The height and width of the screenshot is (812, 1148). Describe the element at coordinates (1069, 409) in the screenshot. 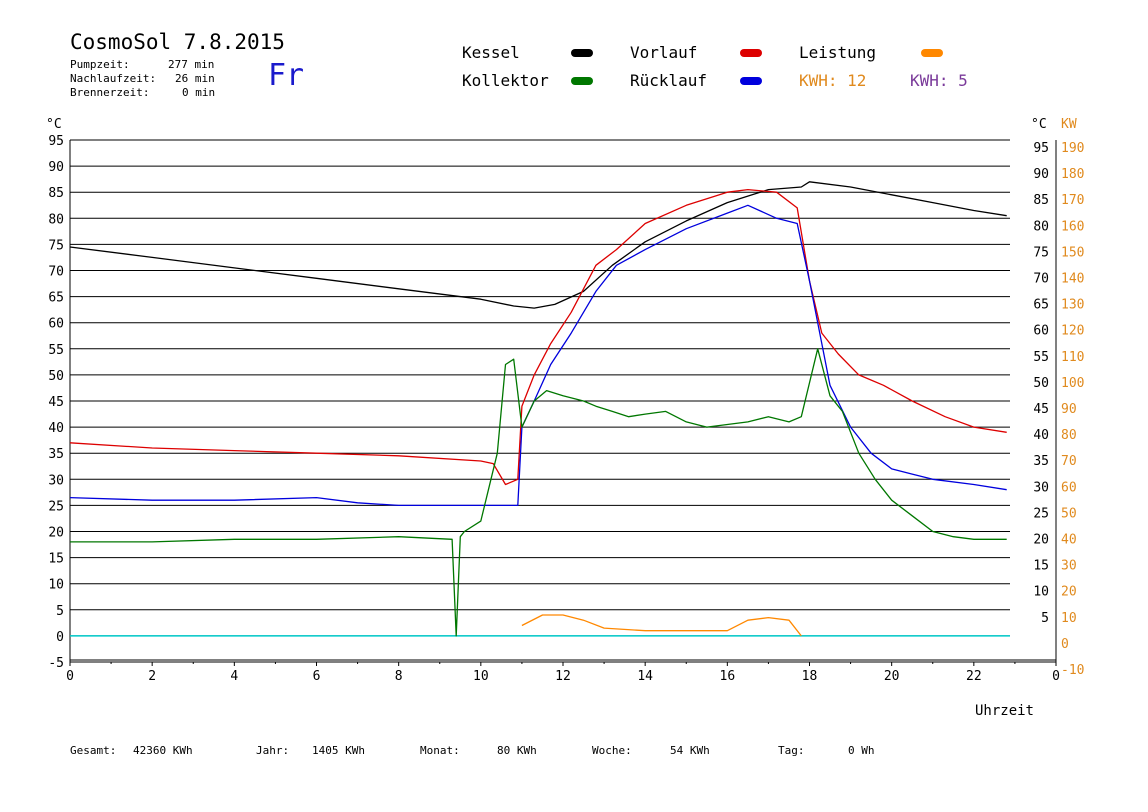

I see `y-tick-label-right-power: 90` at that location.